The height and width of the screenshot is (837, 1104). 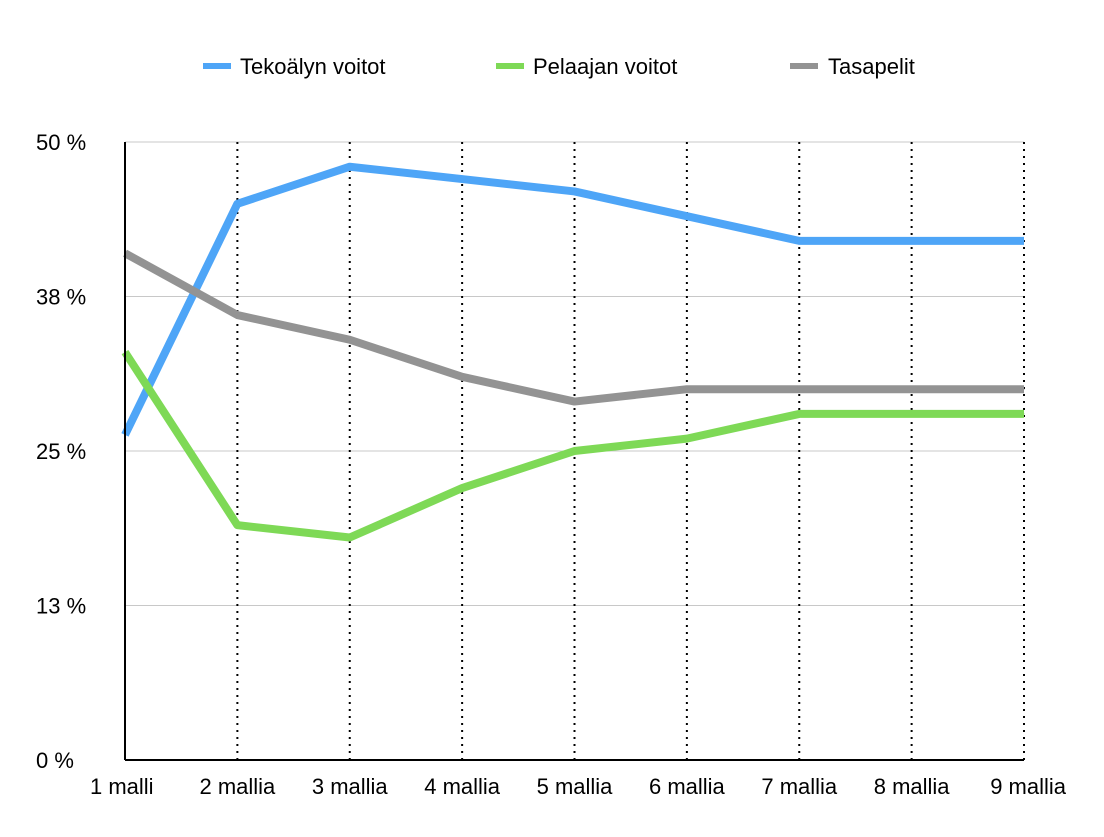 I want to click on legend-label: Pelaajan voitot, so click(x=605, y=66).